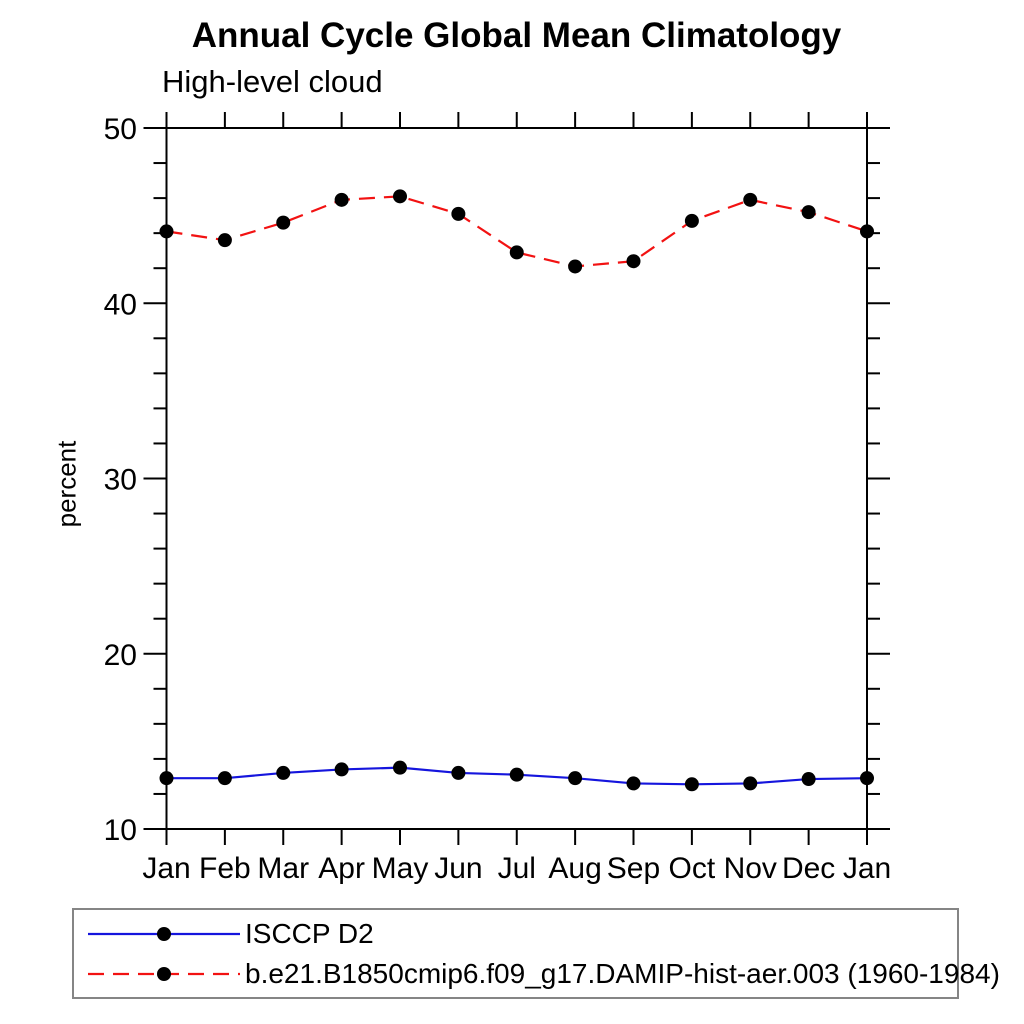 The width and height of the screenshot is (1024, 1024). I want to click on legend-line-sample-dashed, so click(164, 973).